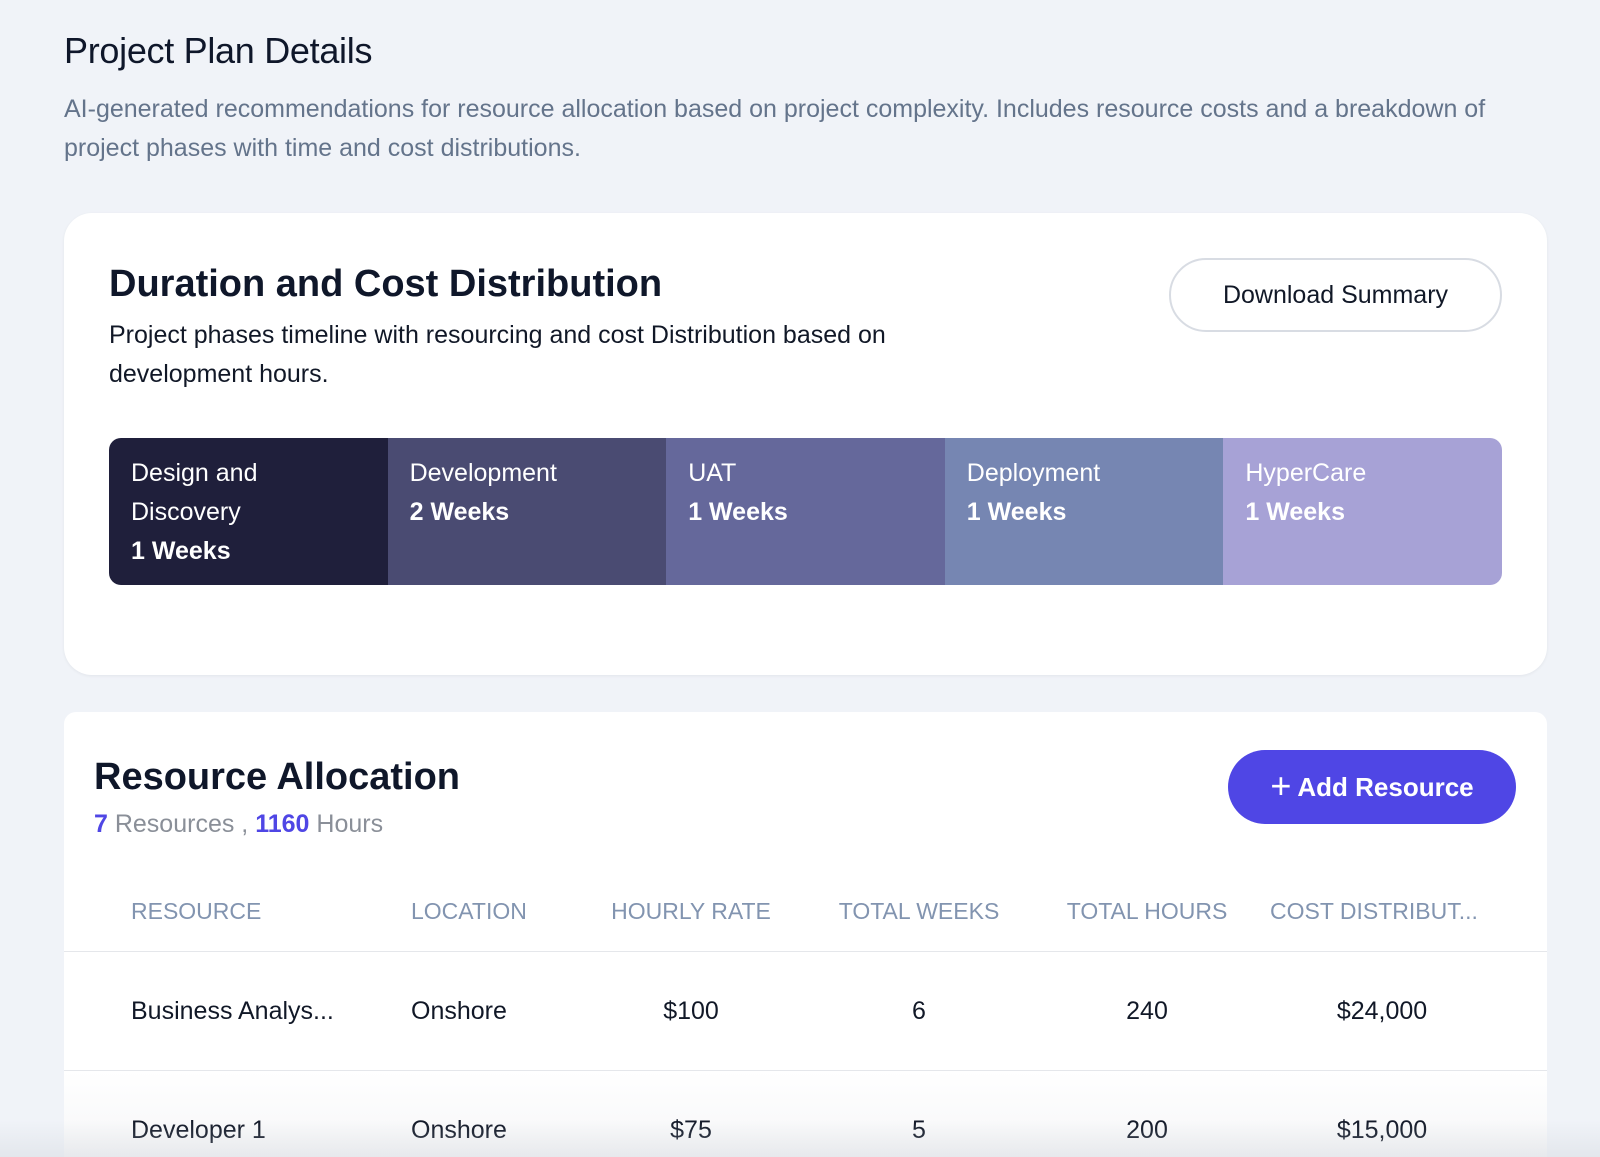  I want to click on phase-deployment: Deployment 1 Weeks, so click(1084, 511).